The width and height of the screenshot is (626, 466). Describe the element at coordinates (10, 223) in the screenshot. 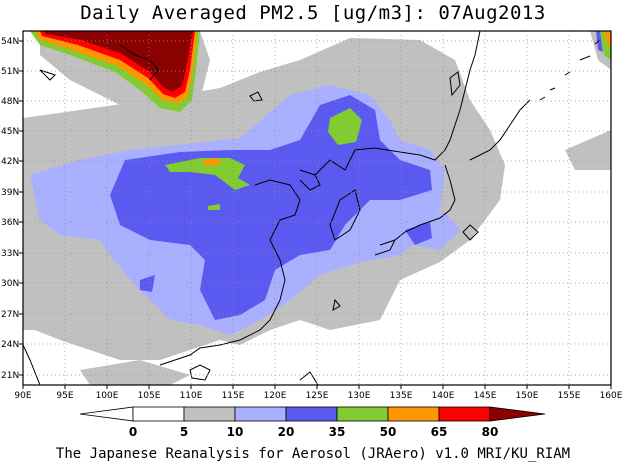

I see `lat-tick-label: 36N` at that location.